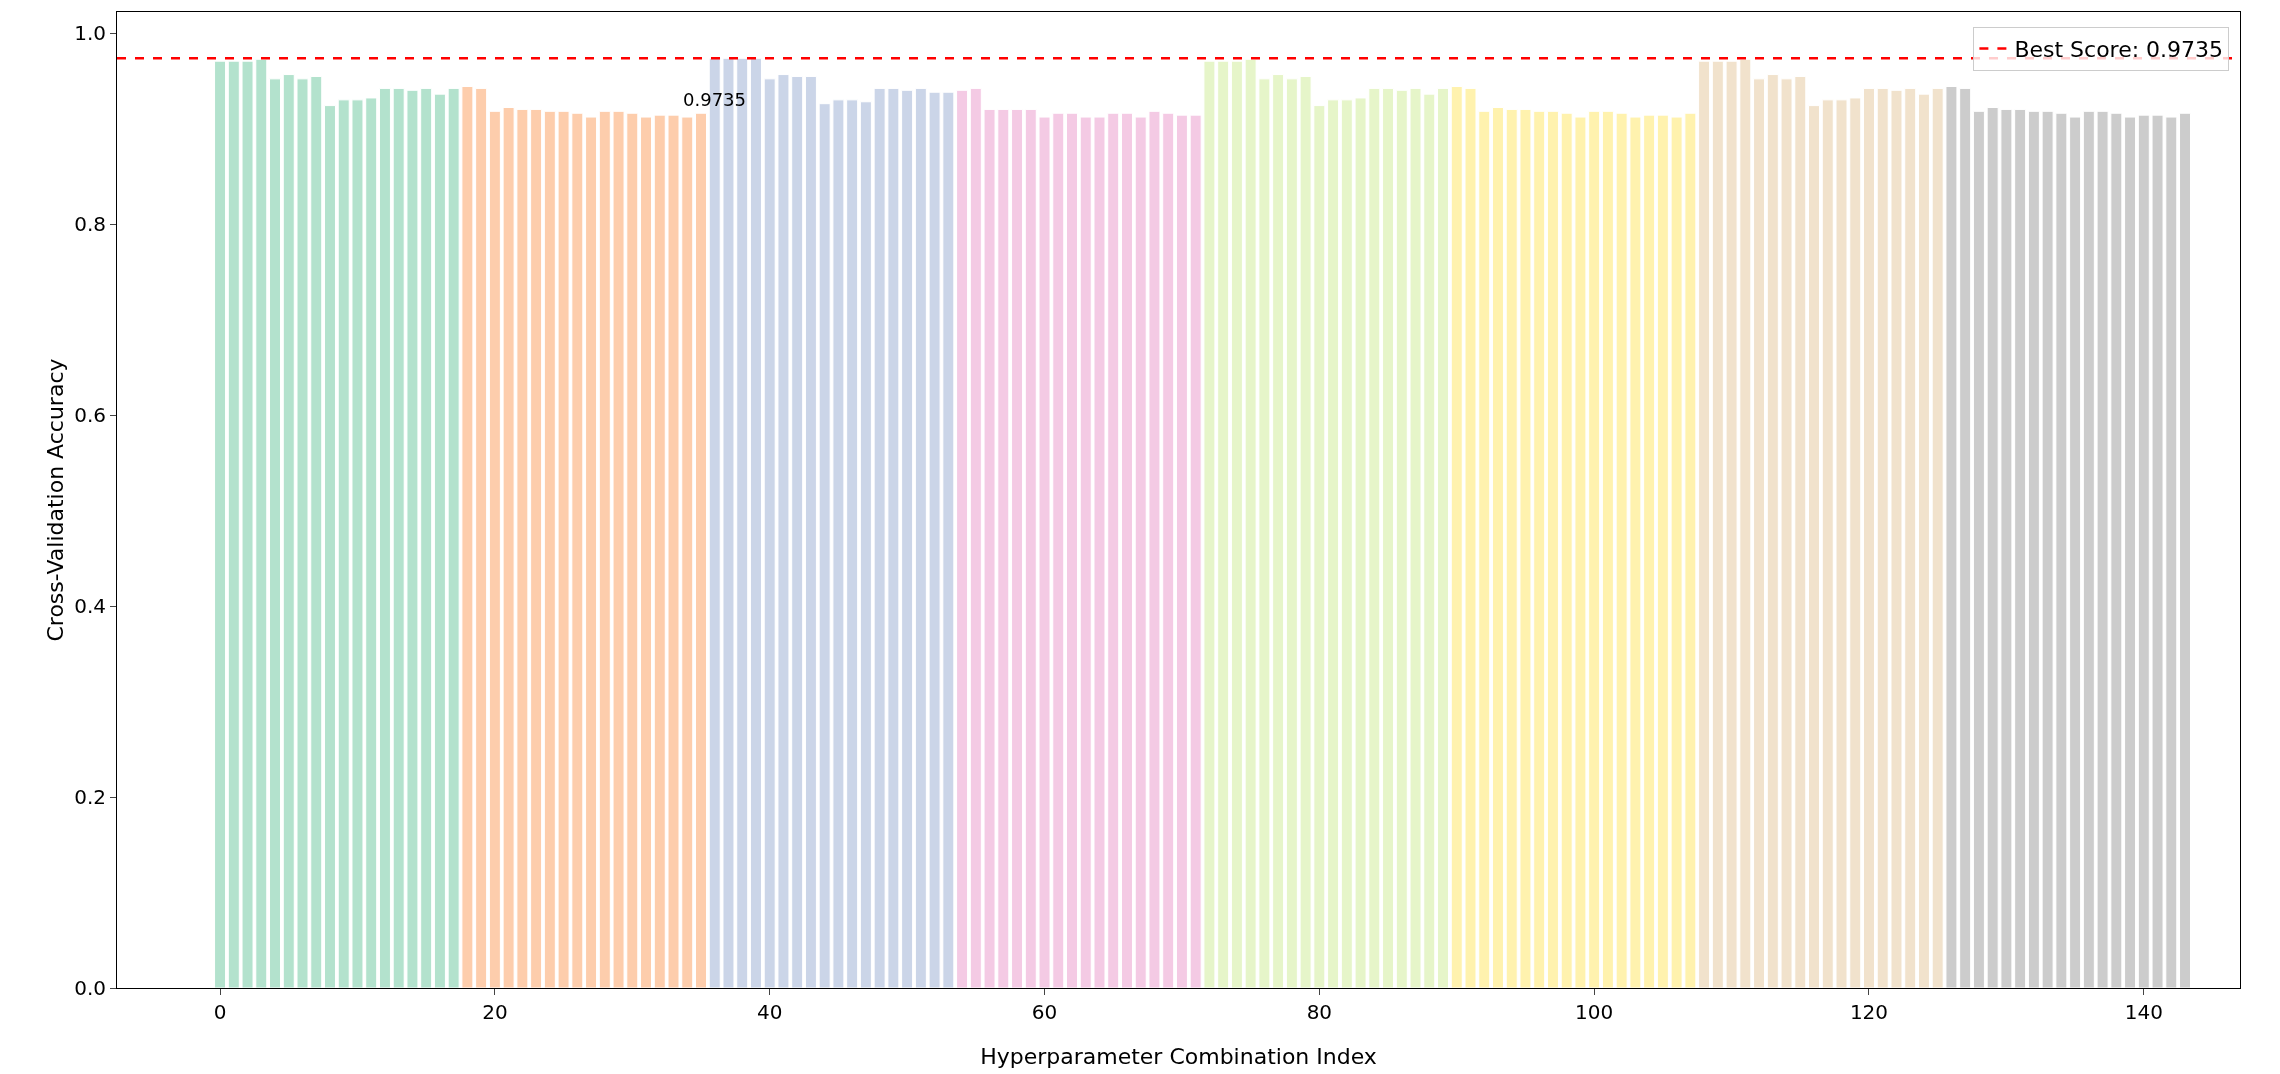  I want to click on x-tick-label: 80, so click(1319, 1012).